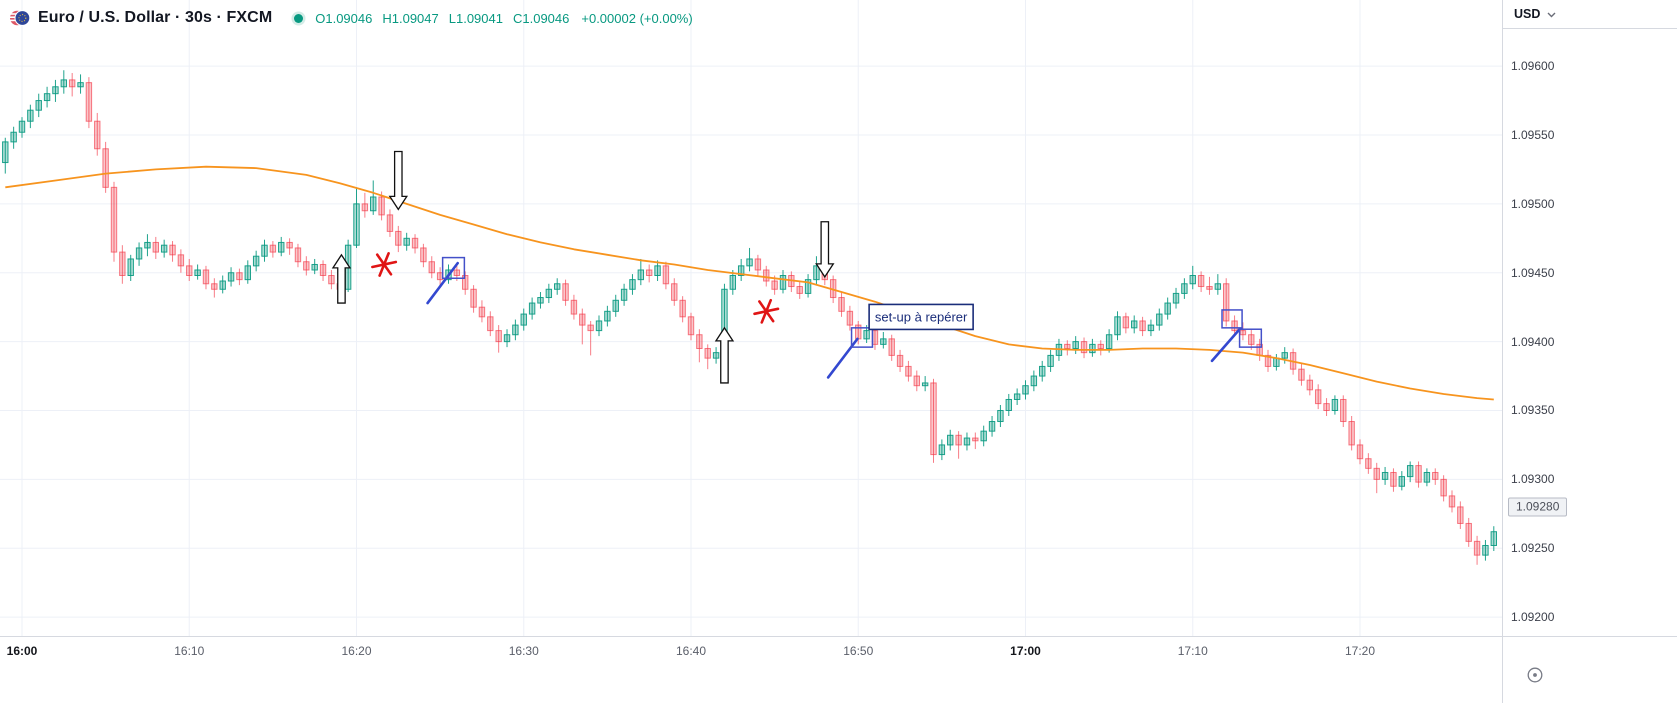 This screenshot has height=703, width=1677. I want to click on time-tick-label: 17:20, so click(1360, 651).